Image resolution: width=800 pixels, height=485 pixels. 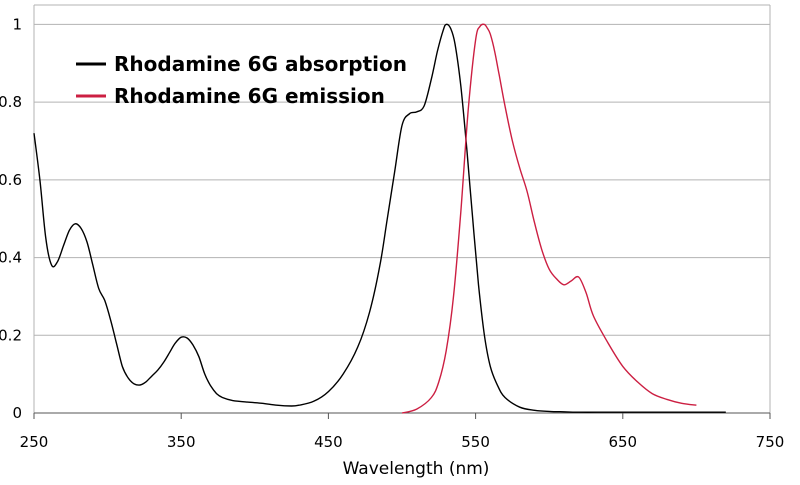 I want to click on y-tick-label: 0.6, so click(x=11, y=180).